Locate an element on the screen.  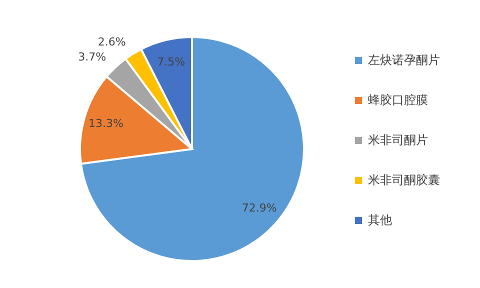
legend-label: 米非司酮片 is located at coordinates (398, 140).